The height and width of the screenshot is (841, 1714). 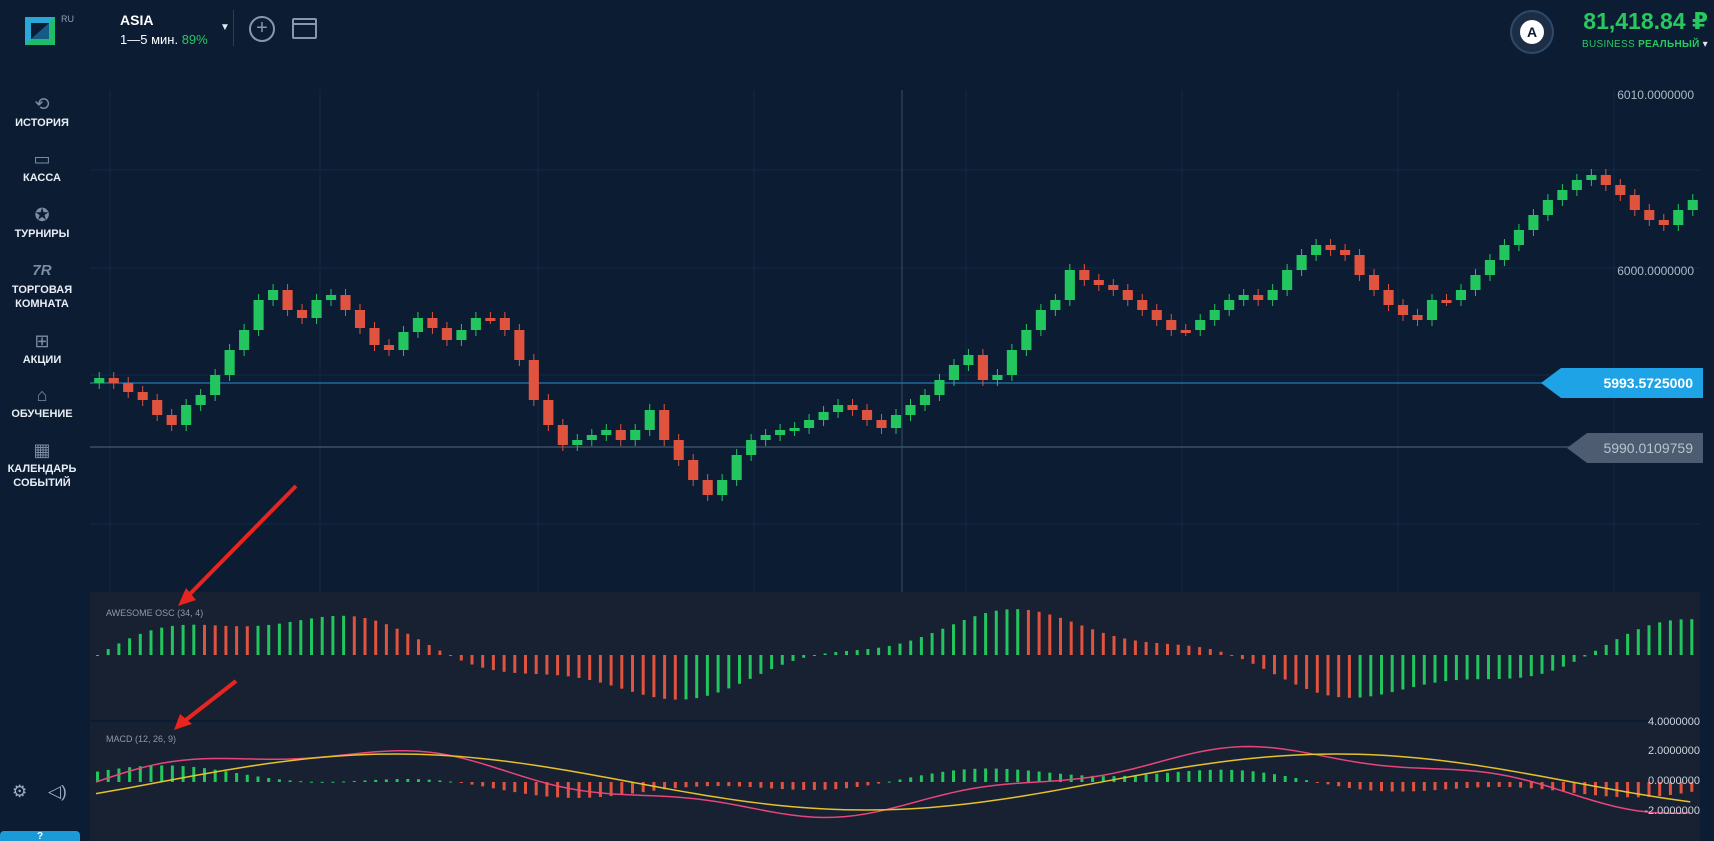 What do you see at coordinates (893, 782) in the screenshot?
I see `macd-signal-line` at bounding box center [893, 782].